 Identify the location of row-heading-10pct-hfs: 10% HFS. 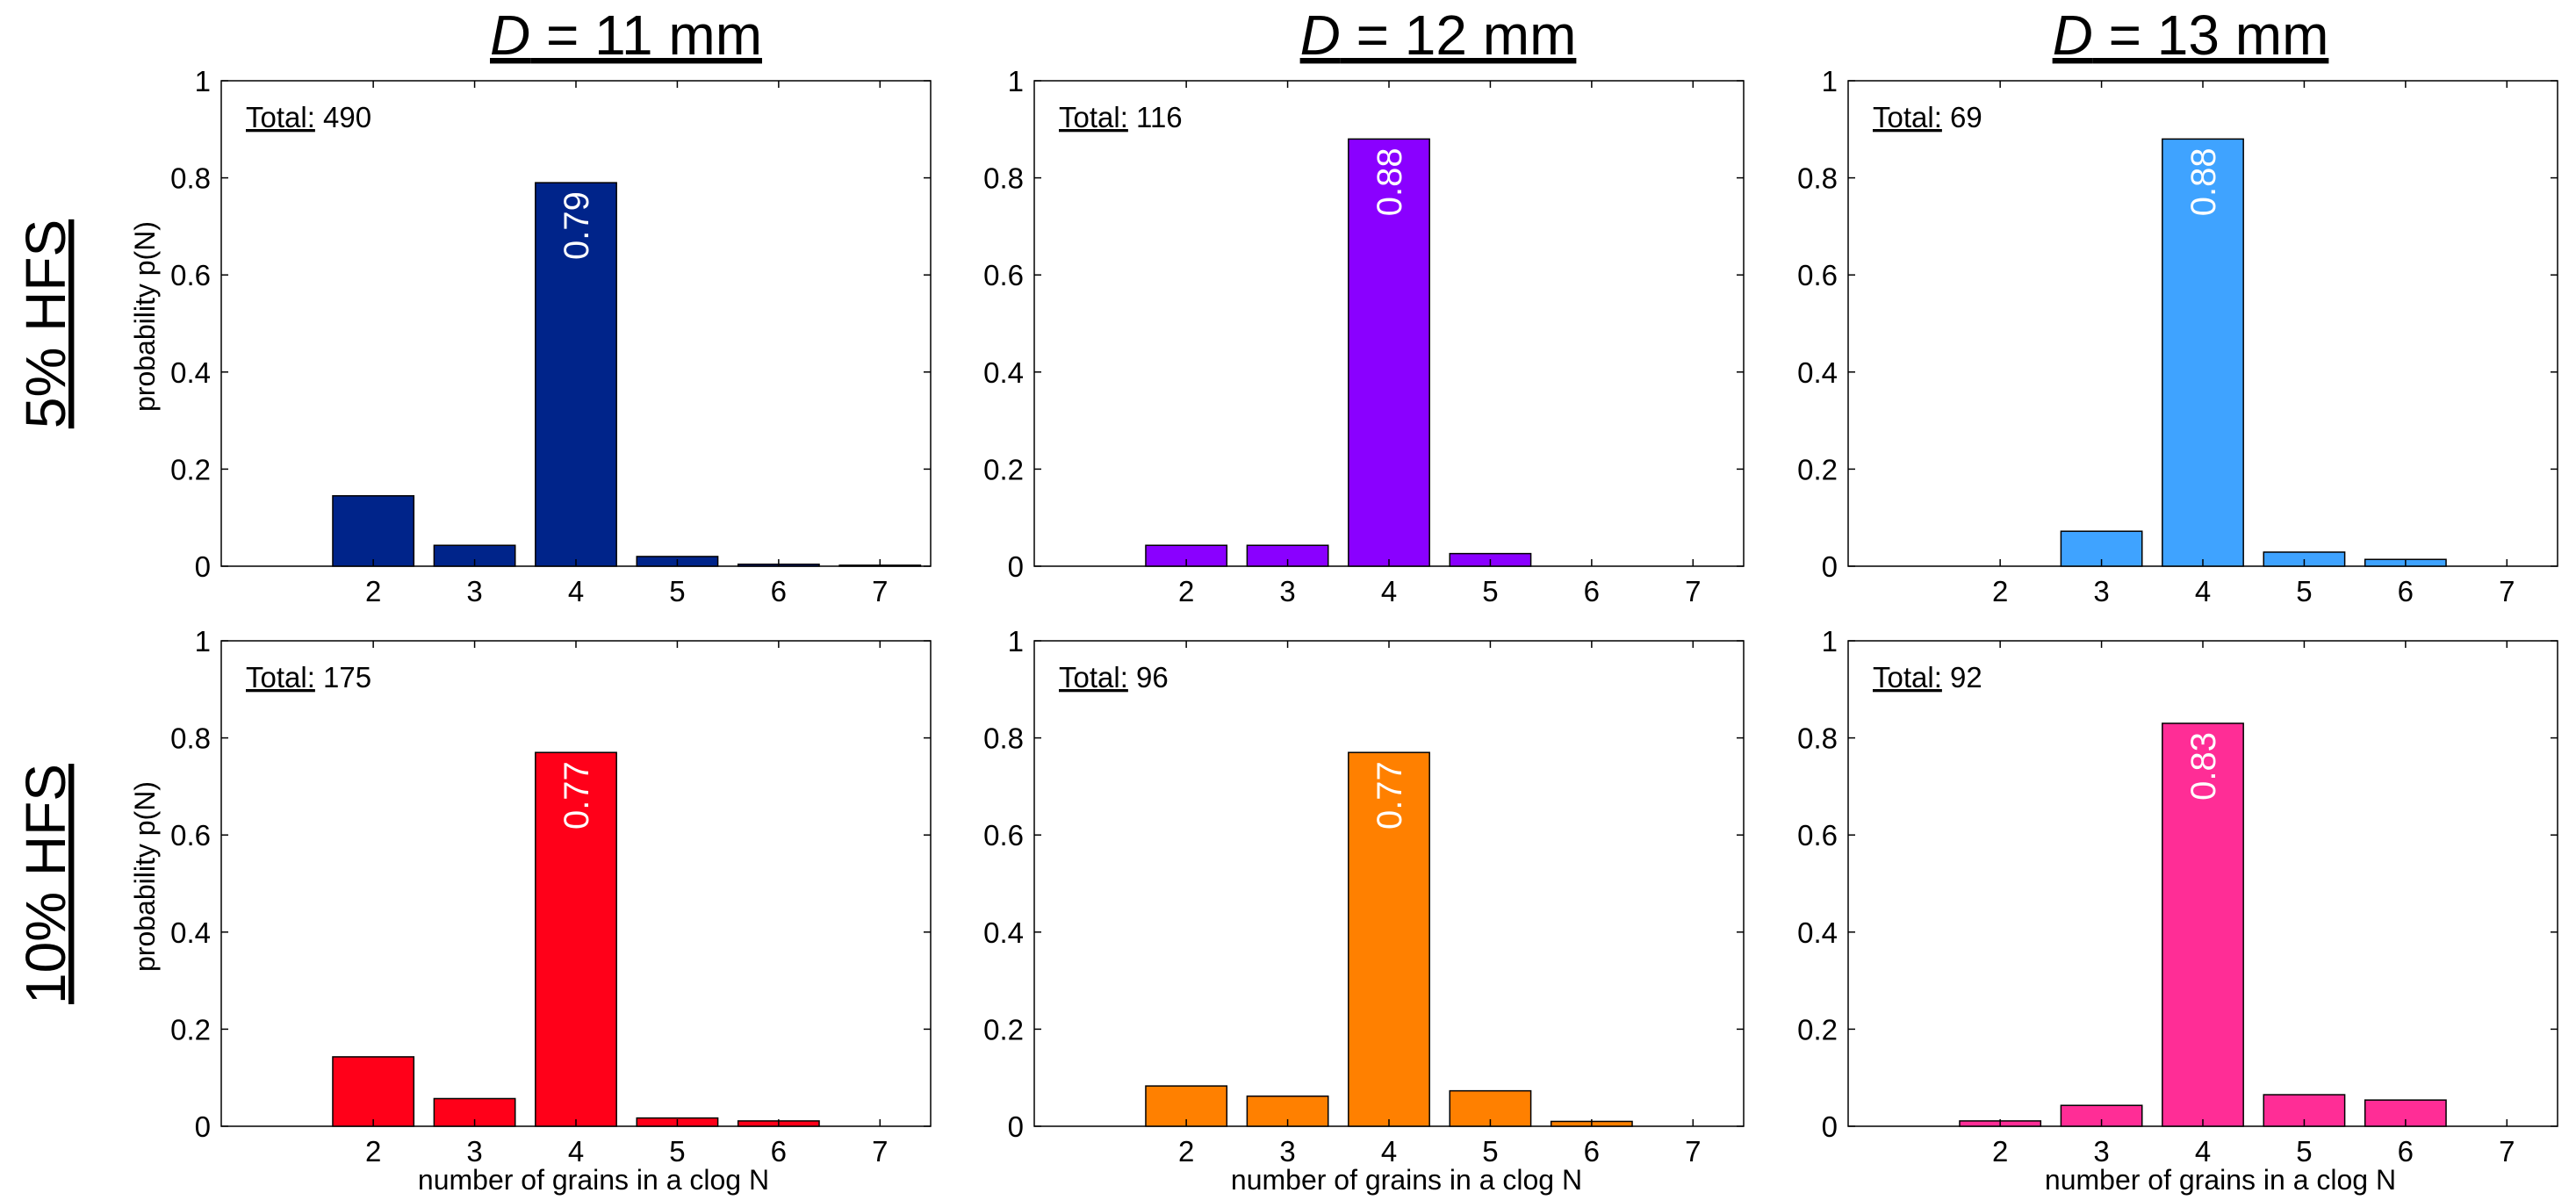
(45, 884).